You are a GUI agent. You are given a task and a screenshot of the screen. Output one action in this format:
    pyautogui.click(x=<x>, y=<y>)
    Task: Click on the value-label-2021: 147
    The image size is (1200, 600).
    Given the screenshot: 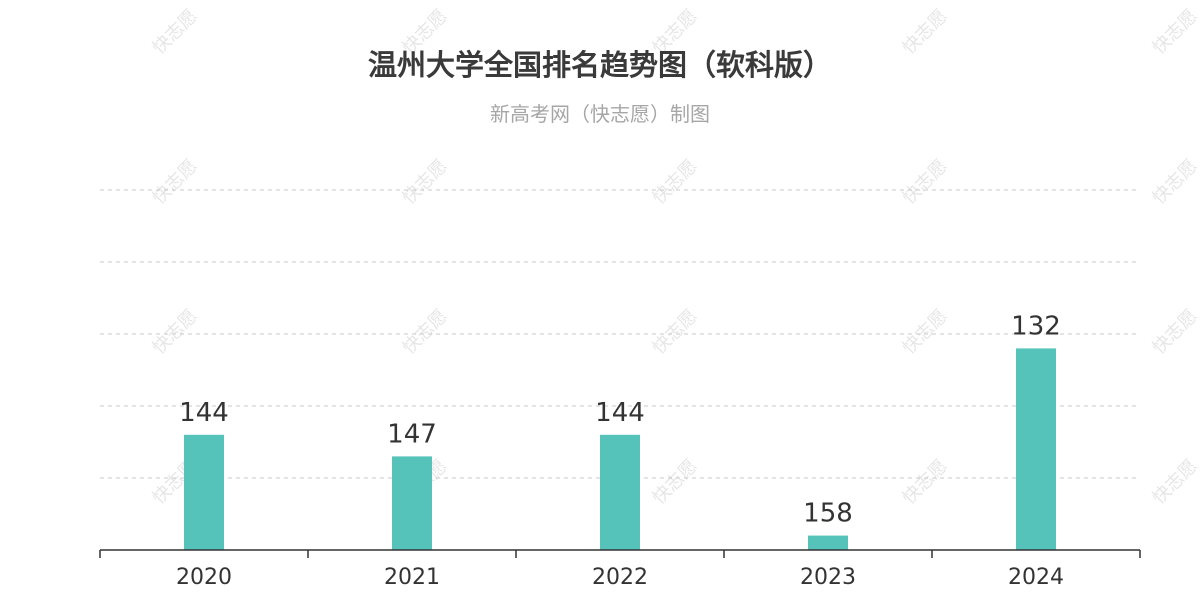 What is the action you would take?
    pyautogui.click(x=412, y=434)
    